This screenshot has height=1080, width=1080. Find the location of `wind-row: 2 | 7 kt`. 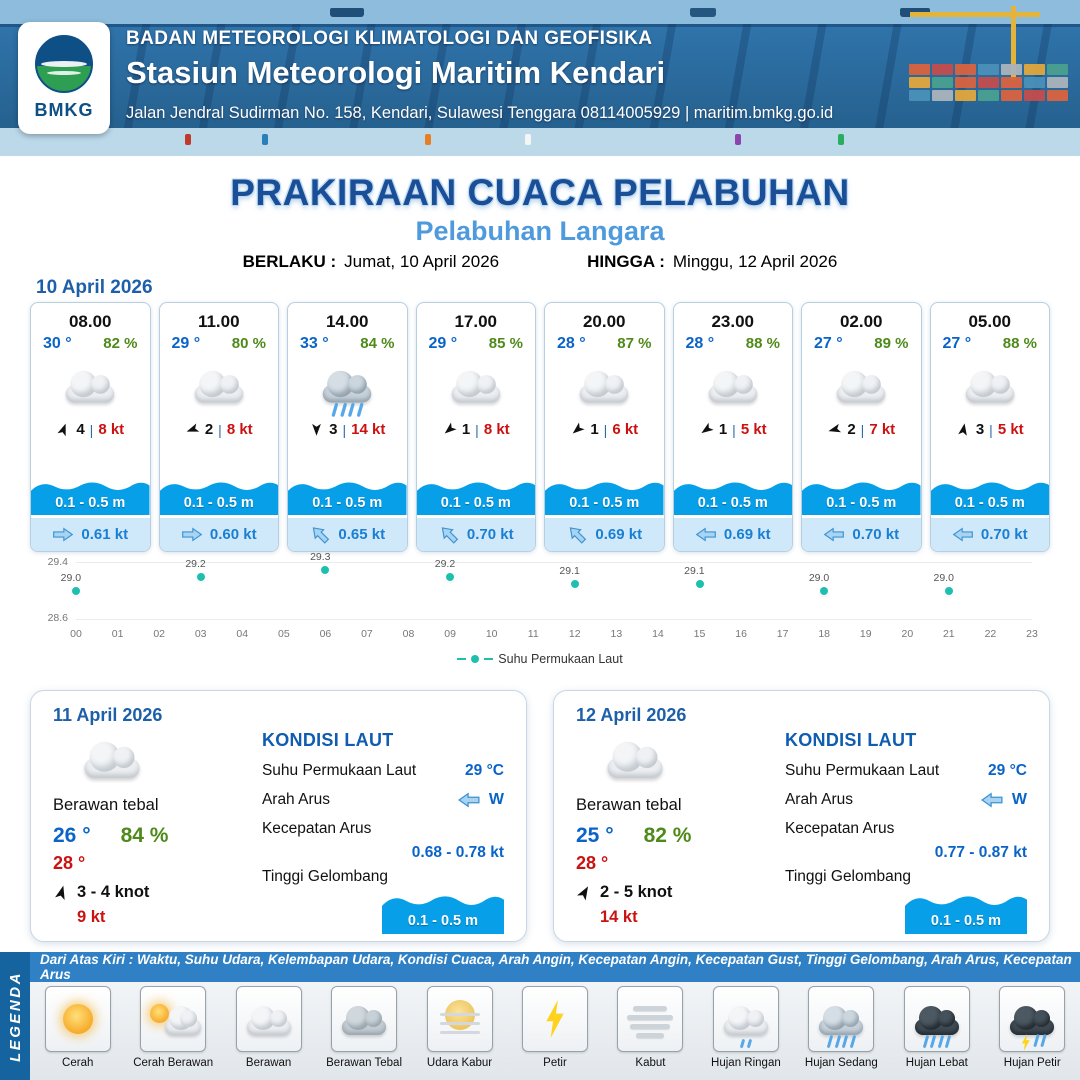

wind-row: 2 | 7 kt is located at coordinates (861, 429).